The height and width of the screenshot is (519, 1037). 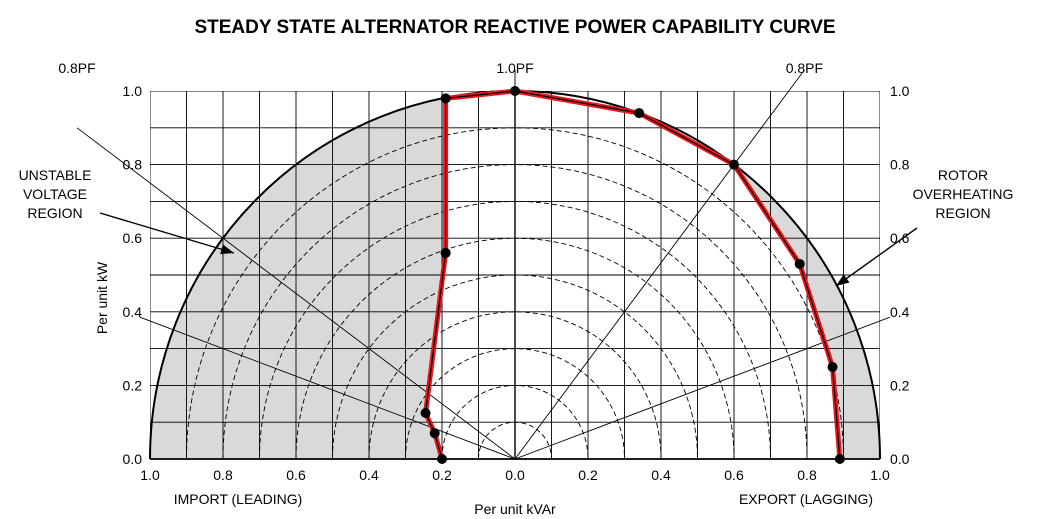 What do you see at coordinates (55, 194) in the screenshot?
I see `unstable-region-label-line: VOLTAGE` at bounding box center [55, 194].